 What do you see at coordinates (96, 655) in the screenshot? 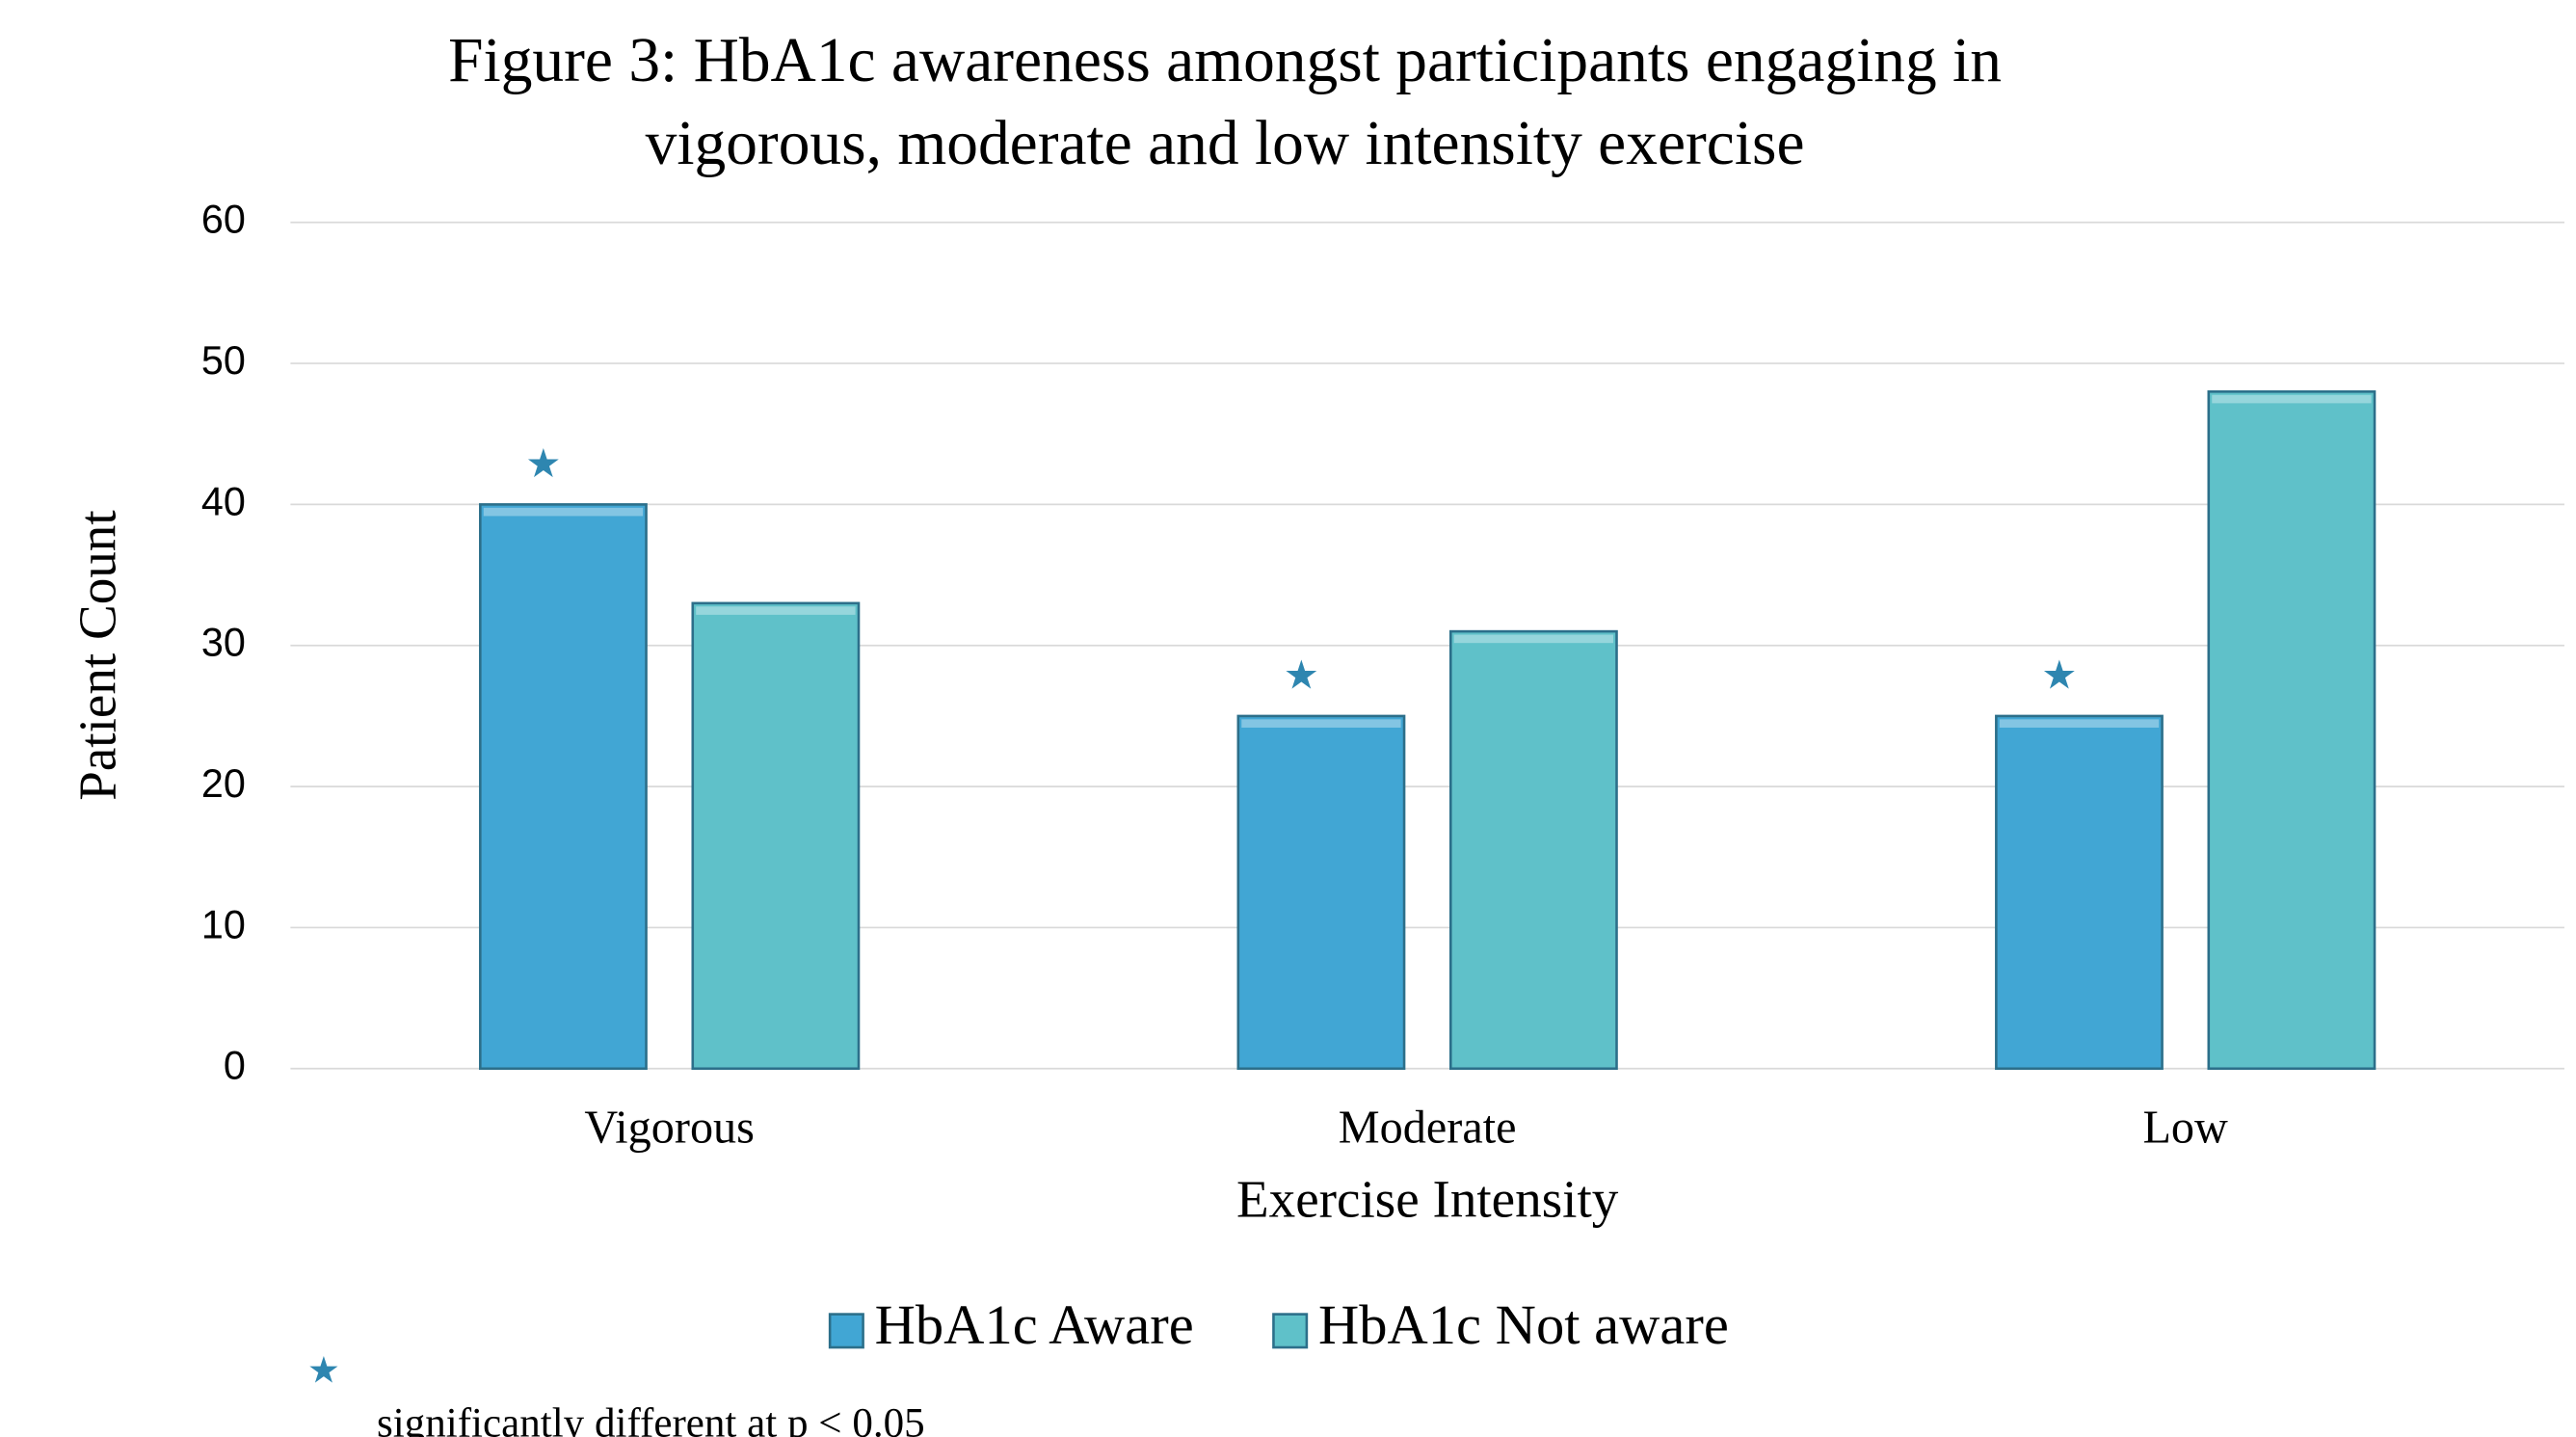
I see `y-axis-title: Patient Count` at bounding box center [96, 655].